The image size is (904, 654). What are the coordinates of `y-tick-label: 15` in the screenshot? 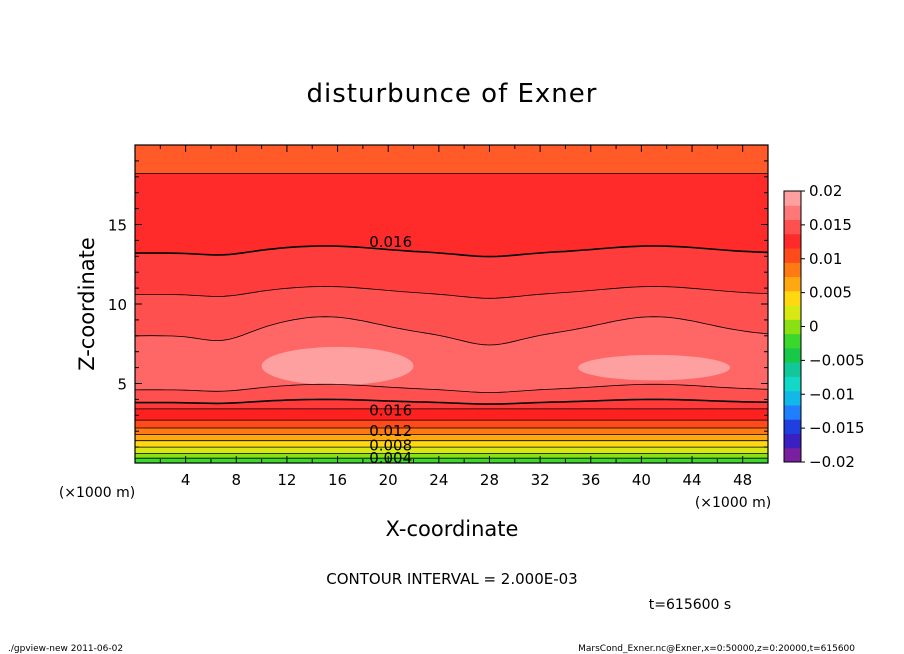 It's located at (117, 226).